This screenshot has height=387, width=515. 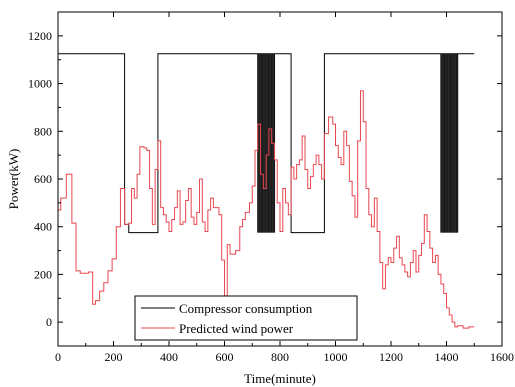 What do you see at coordinates (43, 227) in the screenshot?
I see `y-tick-label: 400` at bounding box center [43, 227].